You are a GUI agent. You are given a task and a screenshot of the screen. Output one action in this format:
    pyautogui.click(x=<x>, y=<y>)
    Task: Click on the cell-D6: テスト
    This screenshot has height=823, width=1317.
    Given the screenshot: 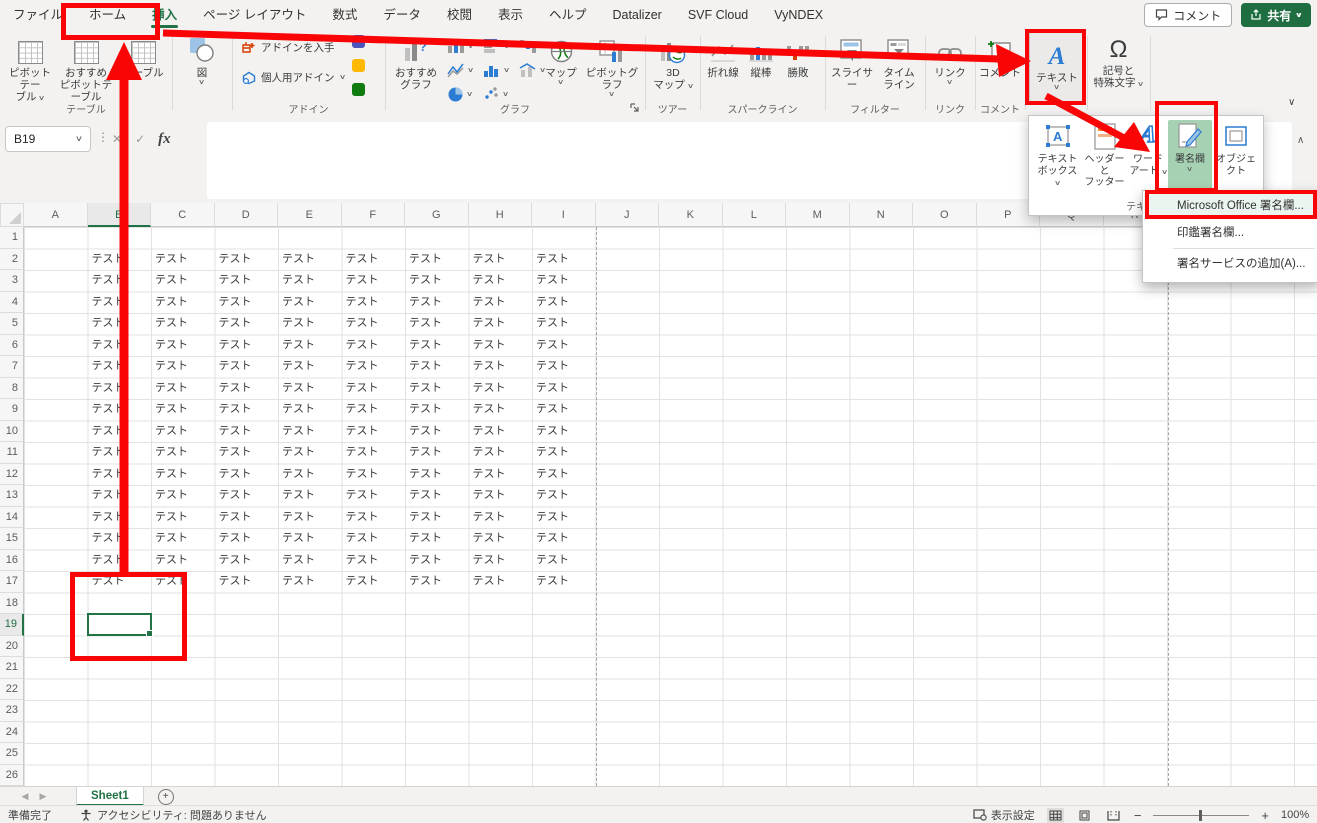 What is the action you would take?
    pyautogui.click(x=235, y=344)
    